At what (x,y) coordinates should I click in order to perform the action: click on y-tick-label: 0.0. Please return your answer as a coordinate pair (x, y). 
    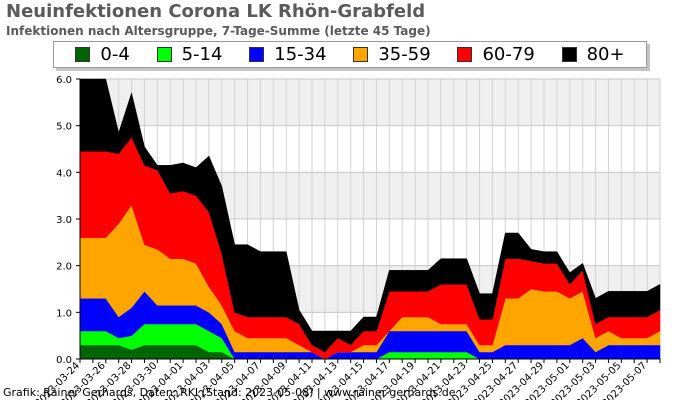
    Looking at the image, I should click on (64, 360).